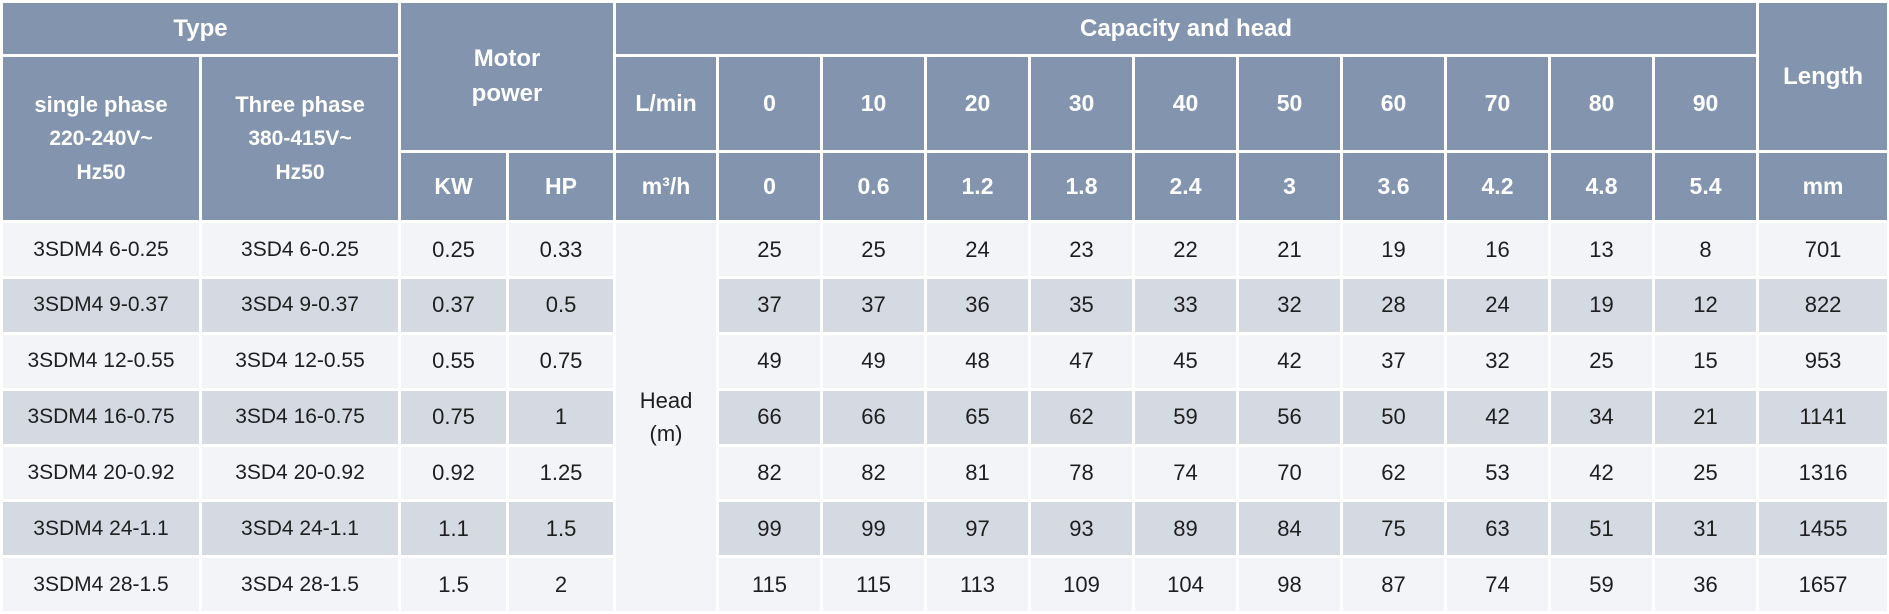 The image size is (1889, 614). What do you see at coordinates (1602, 250) in the screenshot?
I see `cell-head-value: 13` at bounding box center [1602, 250].